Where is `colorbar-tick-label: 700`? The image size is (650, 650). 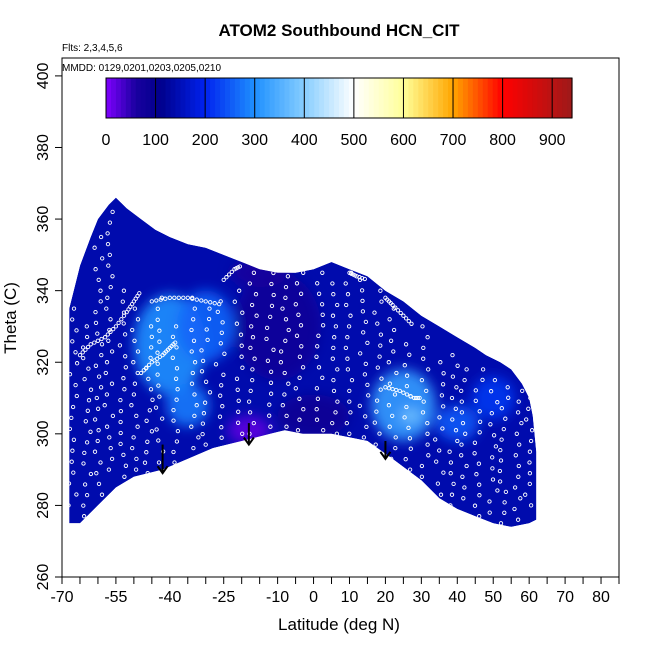
colorbar-tick-label: 700 is located at coordinates (453, 140).